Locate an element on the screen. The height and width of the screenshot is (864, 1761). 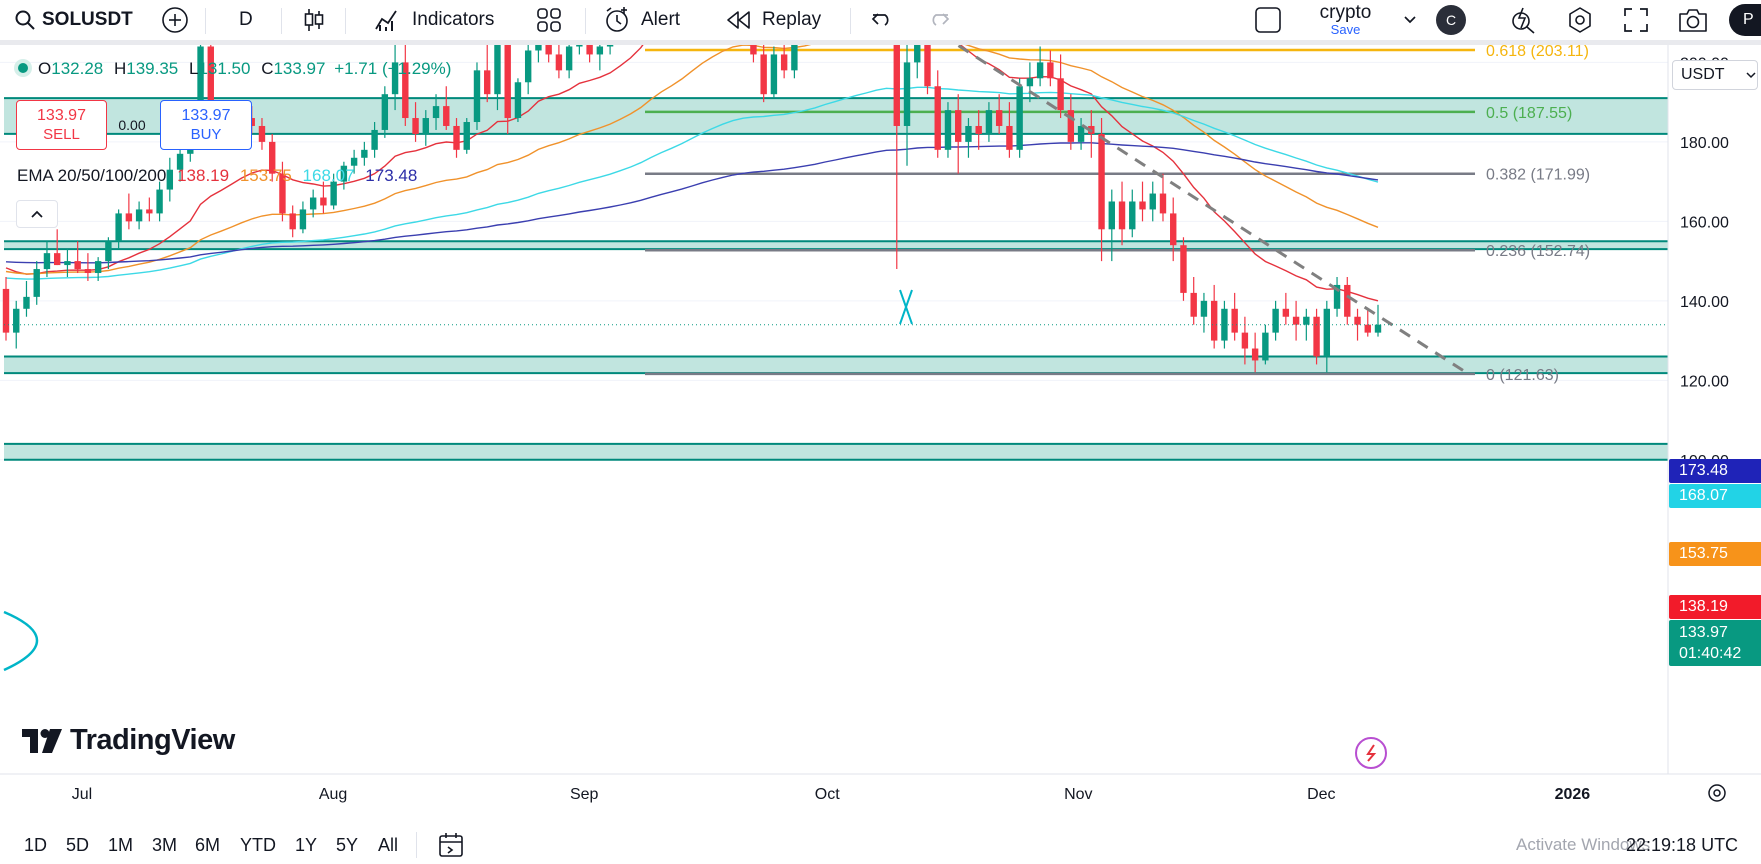
symbol-search: SOLUSDT is located at coordinates (73, 20).